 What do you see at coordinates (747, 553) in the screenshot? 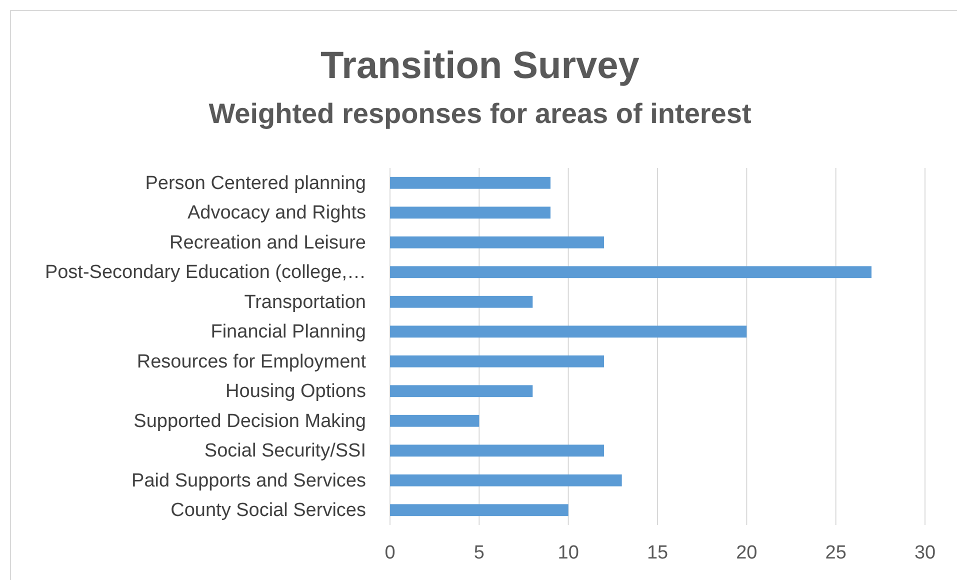
I see `x-tick-label: 20` at bounding box center [747, 553].